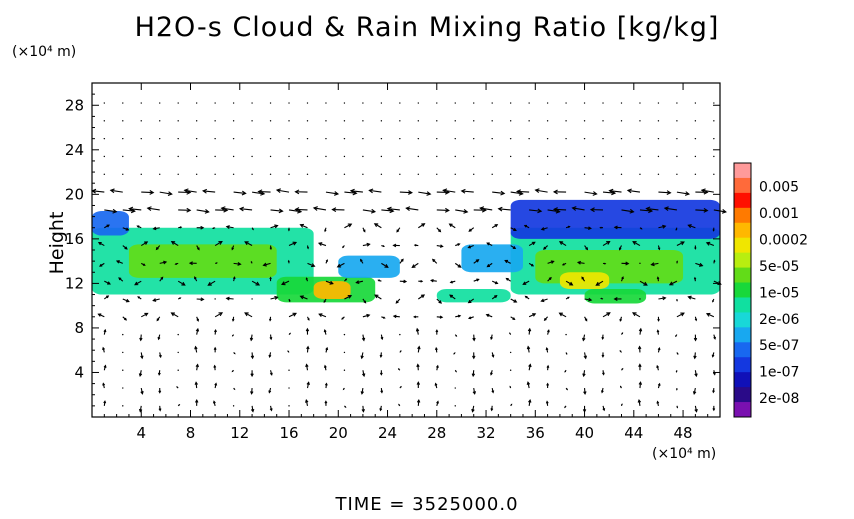  What do you see at coordinates (406, 251) in the screenshot?
I see `cloud-fields` at bounding box center [406, 251].